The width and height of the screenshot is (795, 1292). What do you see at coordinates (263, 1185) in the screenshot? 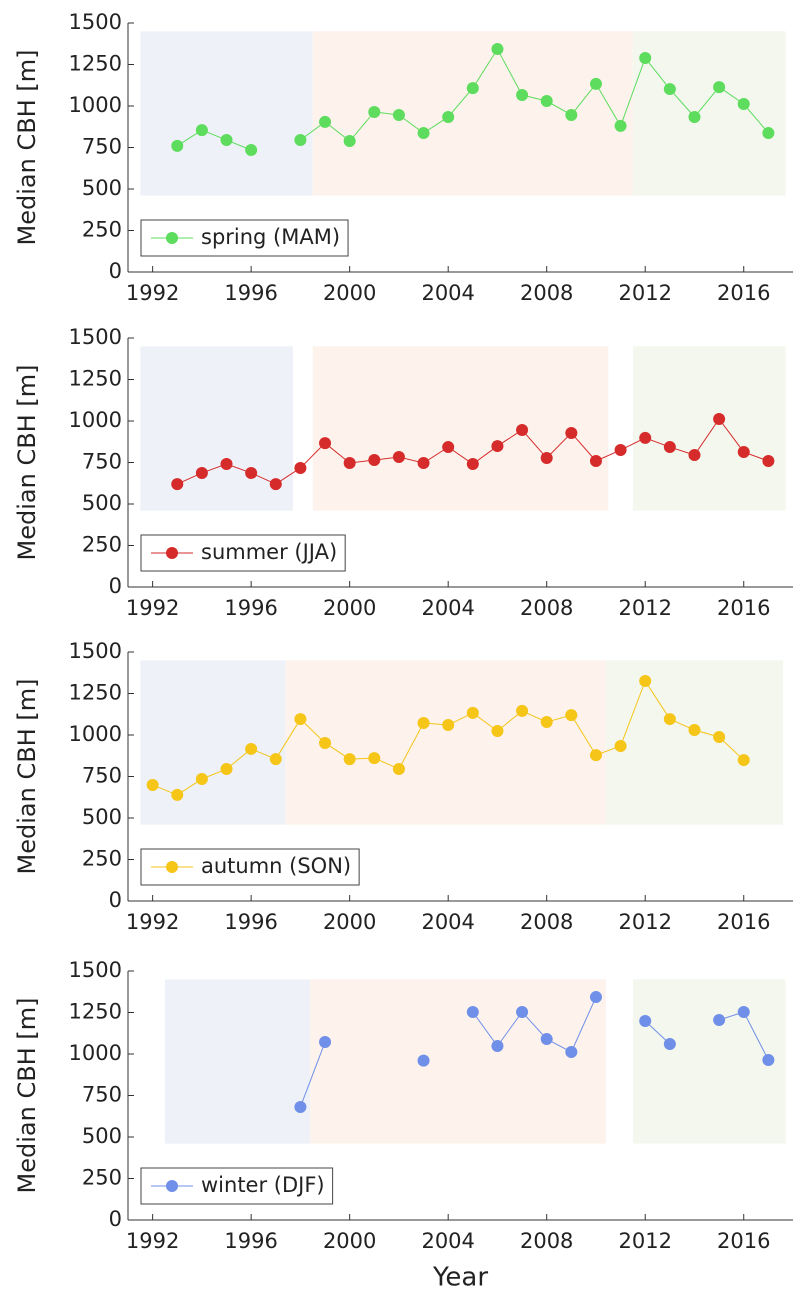
I see `legend-label: winter (DJF)` at bounding box center [263, 1185].